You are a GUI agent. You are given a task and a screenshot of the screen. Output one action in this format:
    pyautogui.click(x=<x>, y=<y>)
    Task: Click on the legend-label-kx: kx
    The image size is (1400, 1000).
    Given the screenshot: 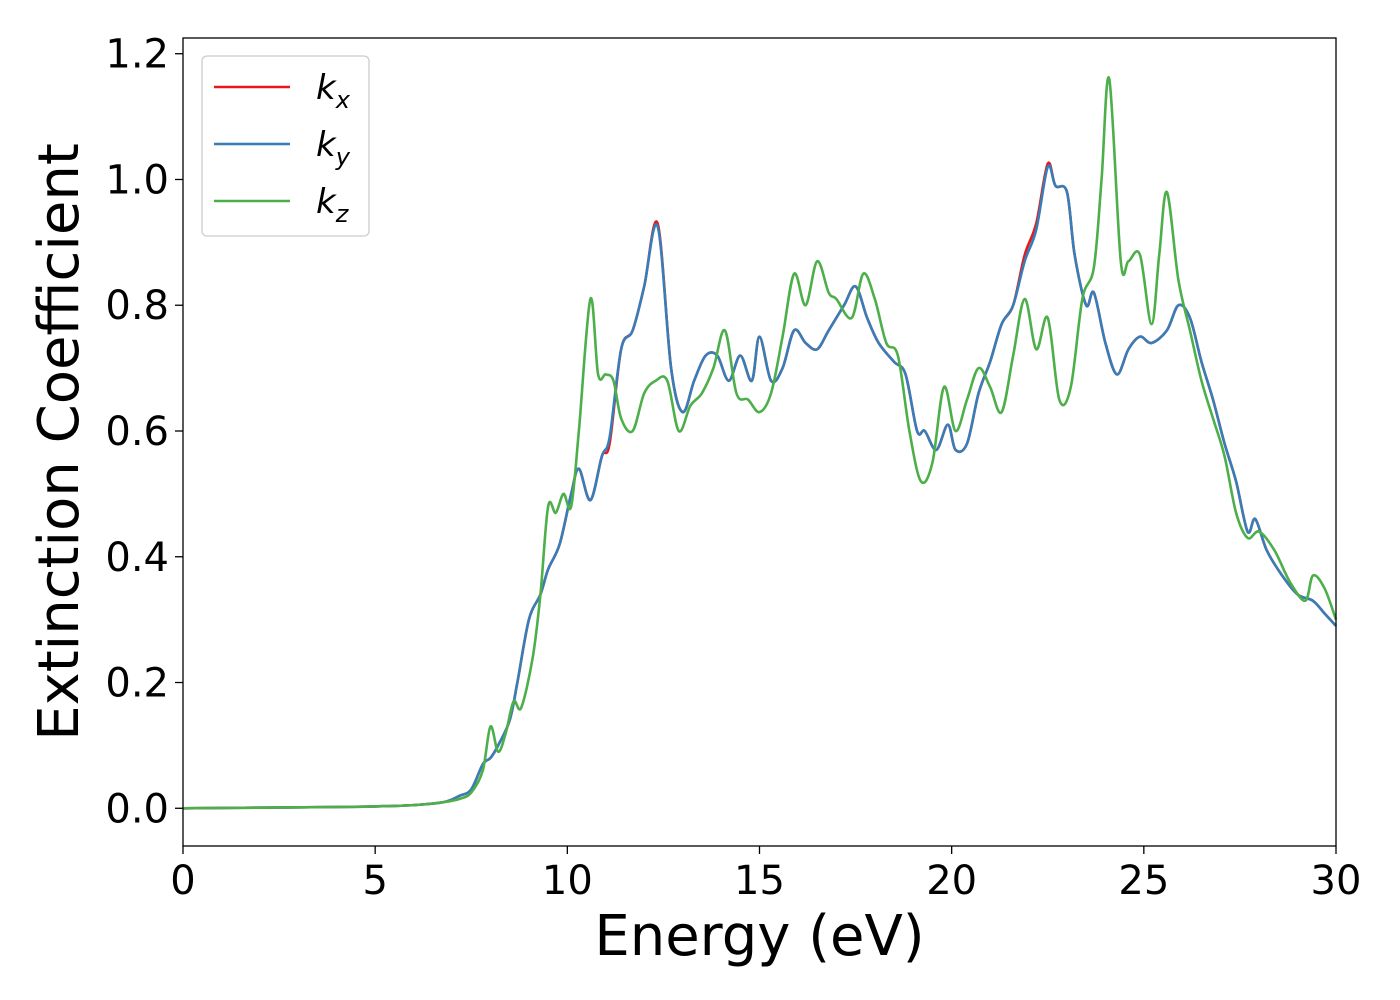 What is the action you would take?
    pyautogui.click(x=333, y=91)
    